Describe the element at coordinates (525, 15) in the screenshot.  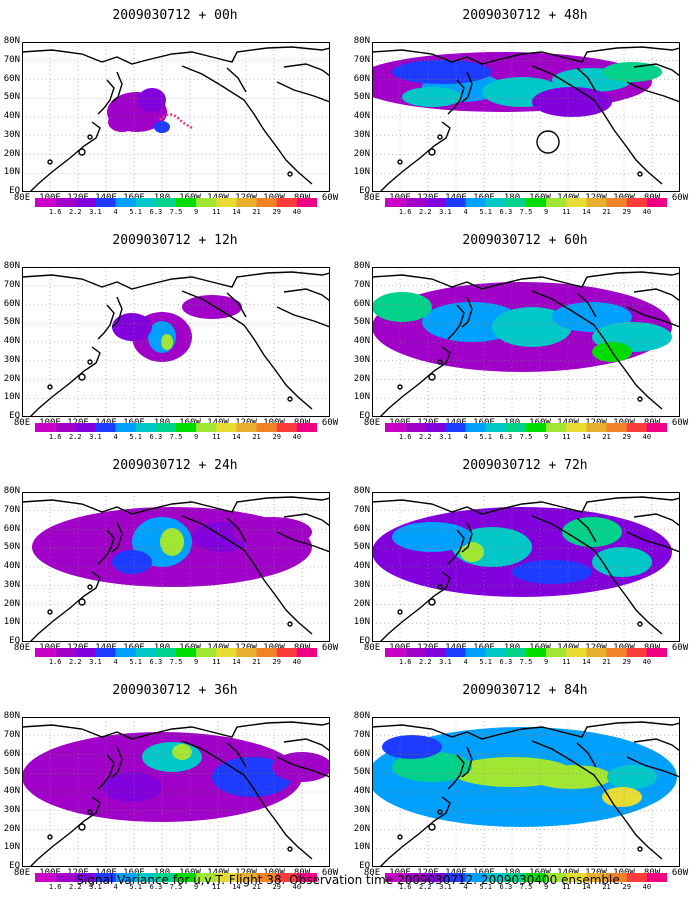
I see `panel-title: 2009030712 + 48h` at that location.